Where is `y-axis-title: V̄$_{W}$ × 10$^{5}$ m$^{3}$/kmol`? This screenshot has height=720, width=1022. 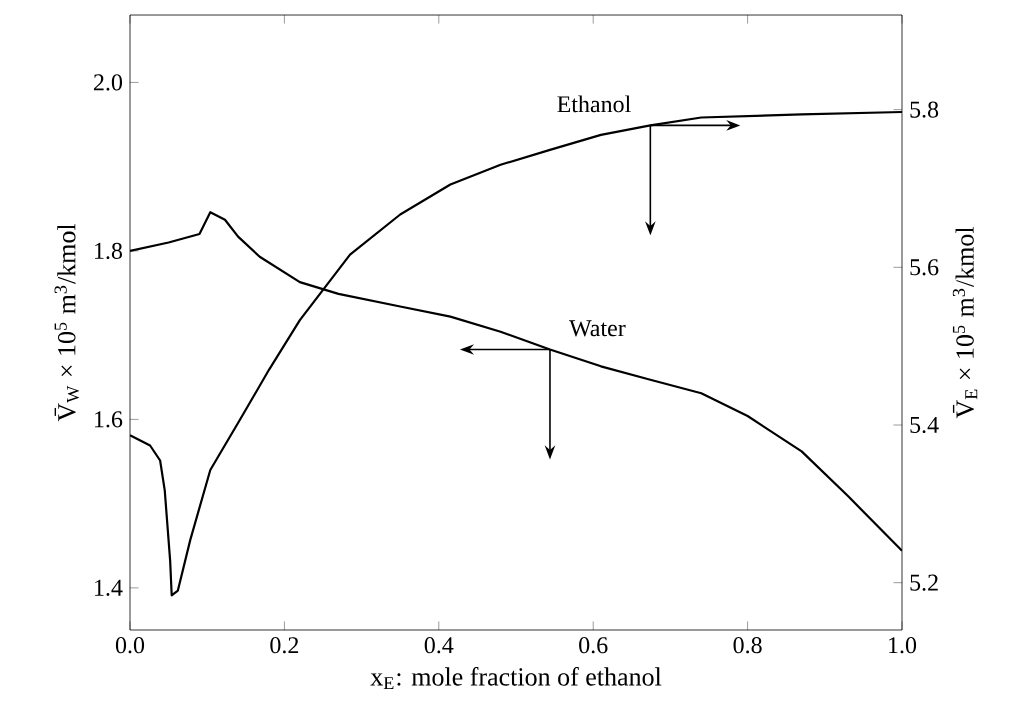
y-axis-title: V̄$_{W}$ × 10$^{5}$ m$^{3}$/kmol is located at coordinates (67, 322).